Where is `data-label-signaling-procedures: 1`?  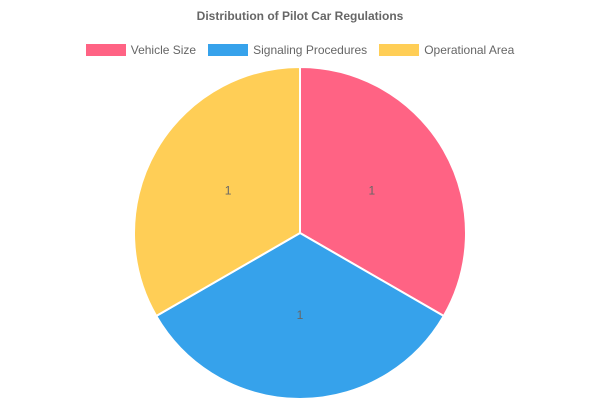 data-label-signaling-procedures: 1 is located at coordinates (300, 315).